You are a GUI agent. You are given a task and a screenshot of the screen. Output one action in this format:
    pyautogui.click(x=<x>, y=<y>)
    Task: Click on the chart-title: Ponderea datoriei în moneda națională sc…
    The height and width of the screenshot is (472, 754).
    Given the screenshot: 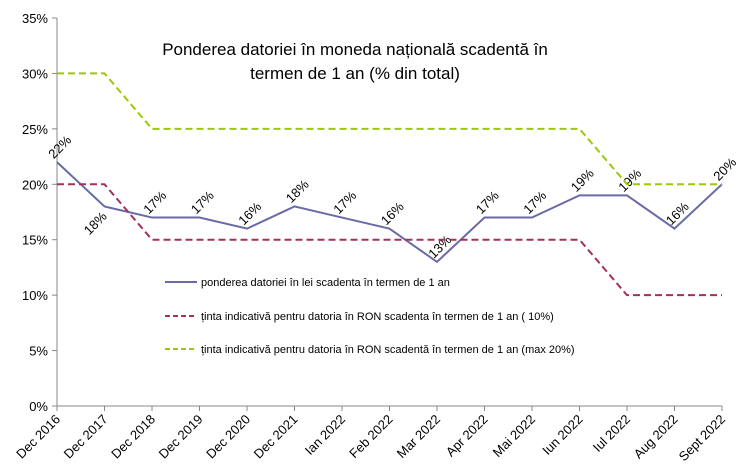 What is the action you would take?
    pyautogui.click(x=355, y=61)
    